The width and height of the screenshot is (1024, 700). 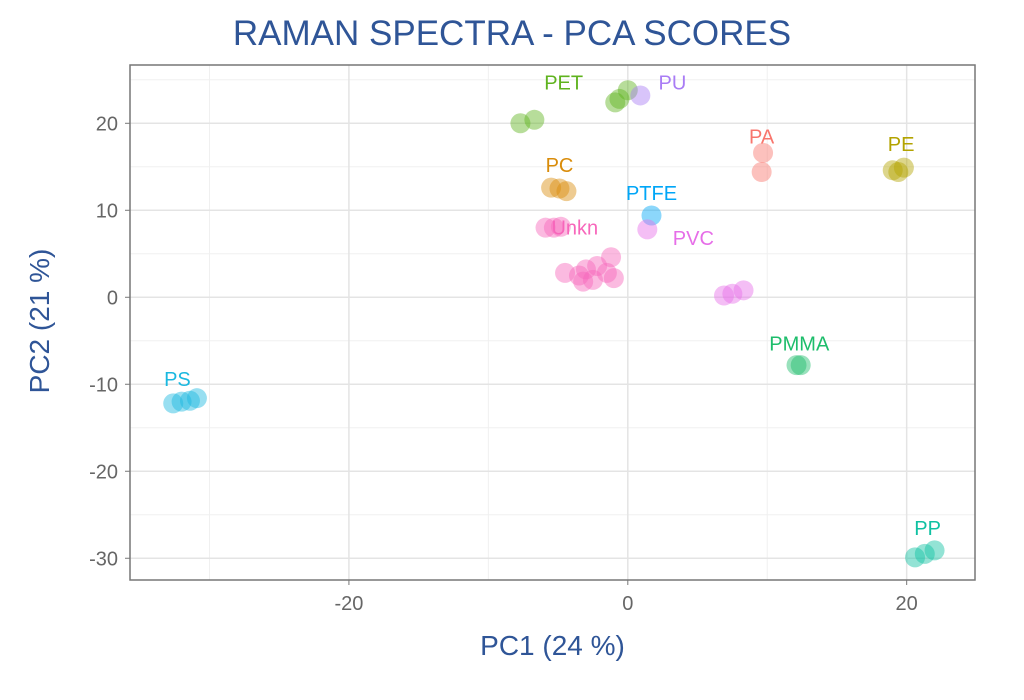 I want to click on y-tick-label: -10, so click(x=103, y=385).